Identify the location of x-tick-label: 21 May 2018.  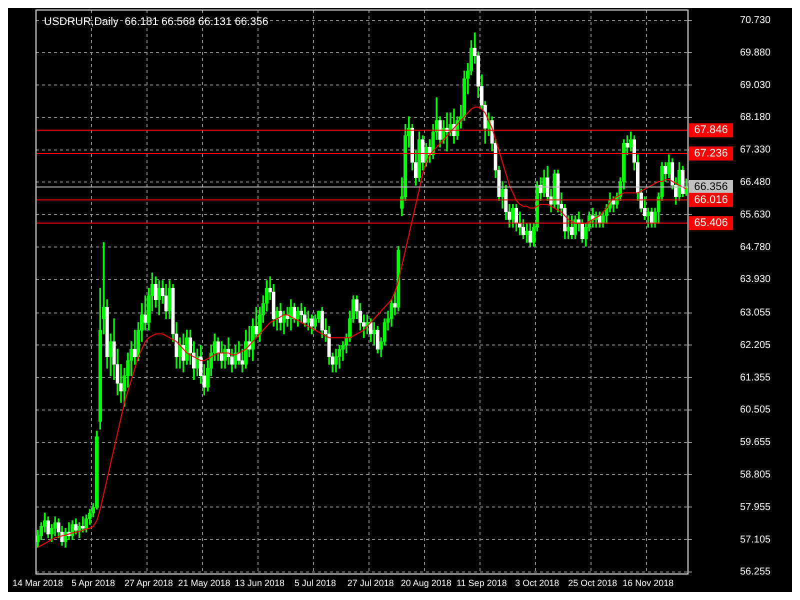
(204, 583).